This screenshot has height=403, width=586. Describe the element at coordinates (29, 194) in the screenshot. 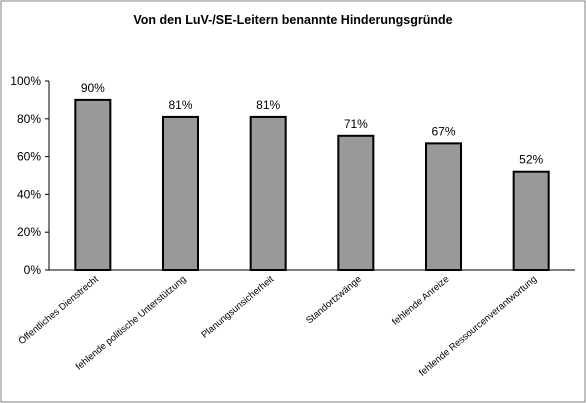

I see `y-tick-label: 40%` at that location.